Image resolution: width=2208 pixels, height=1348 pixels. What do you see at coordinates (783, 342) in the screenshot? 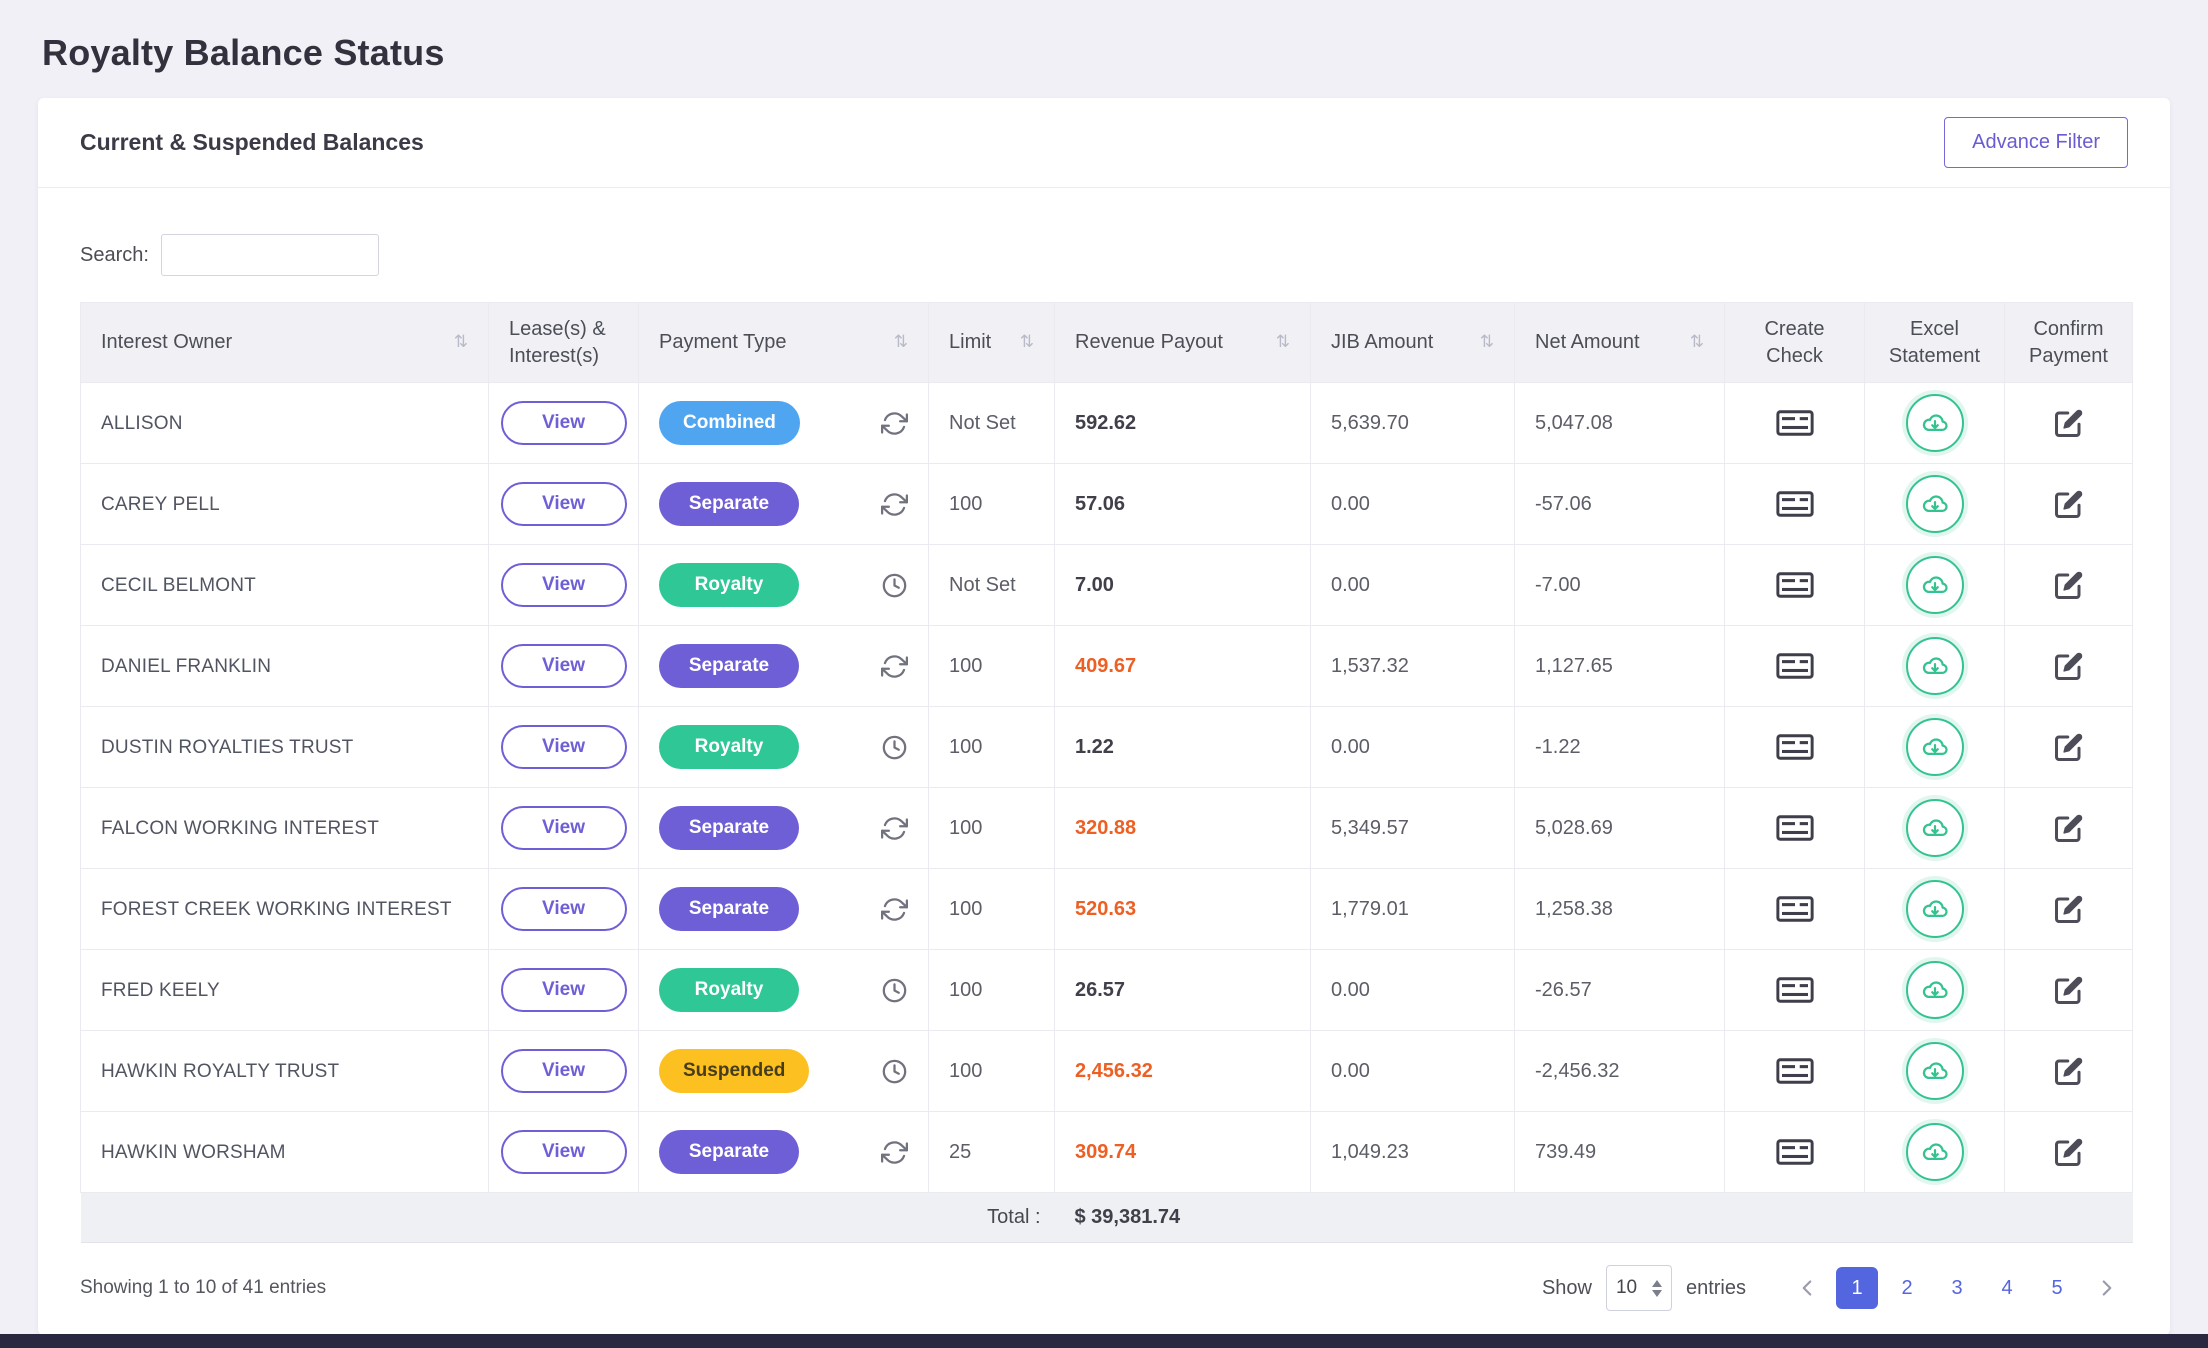
I see `col-payment-type: Payment Type ⇅` at bounding box center [783, 342].